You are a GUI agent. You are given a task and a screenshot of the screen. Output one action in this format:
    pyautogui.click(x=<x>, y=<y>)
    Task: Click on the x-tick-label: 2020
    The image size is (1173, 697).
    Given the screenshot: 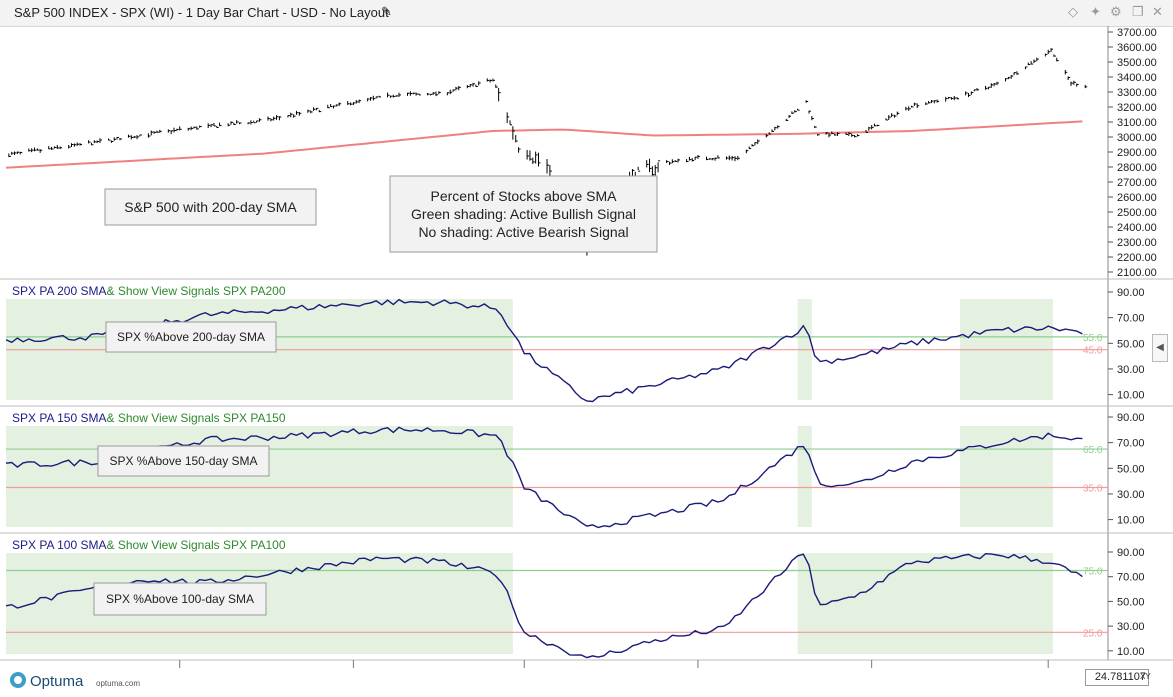 What is the action you would take?
    pyautogui.click(x=369, y=667)
    